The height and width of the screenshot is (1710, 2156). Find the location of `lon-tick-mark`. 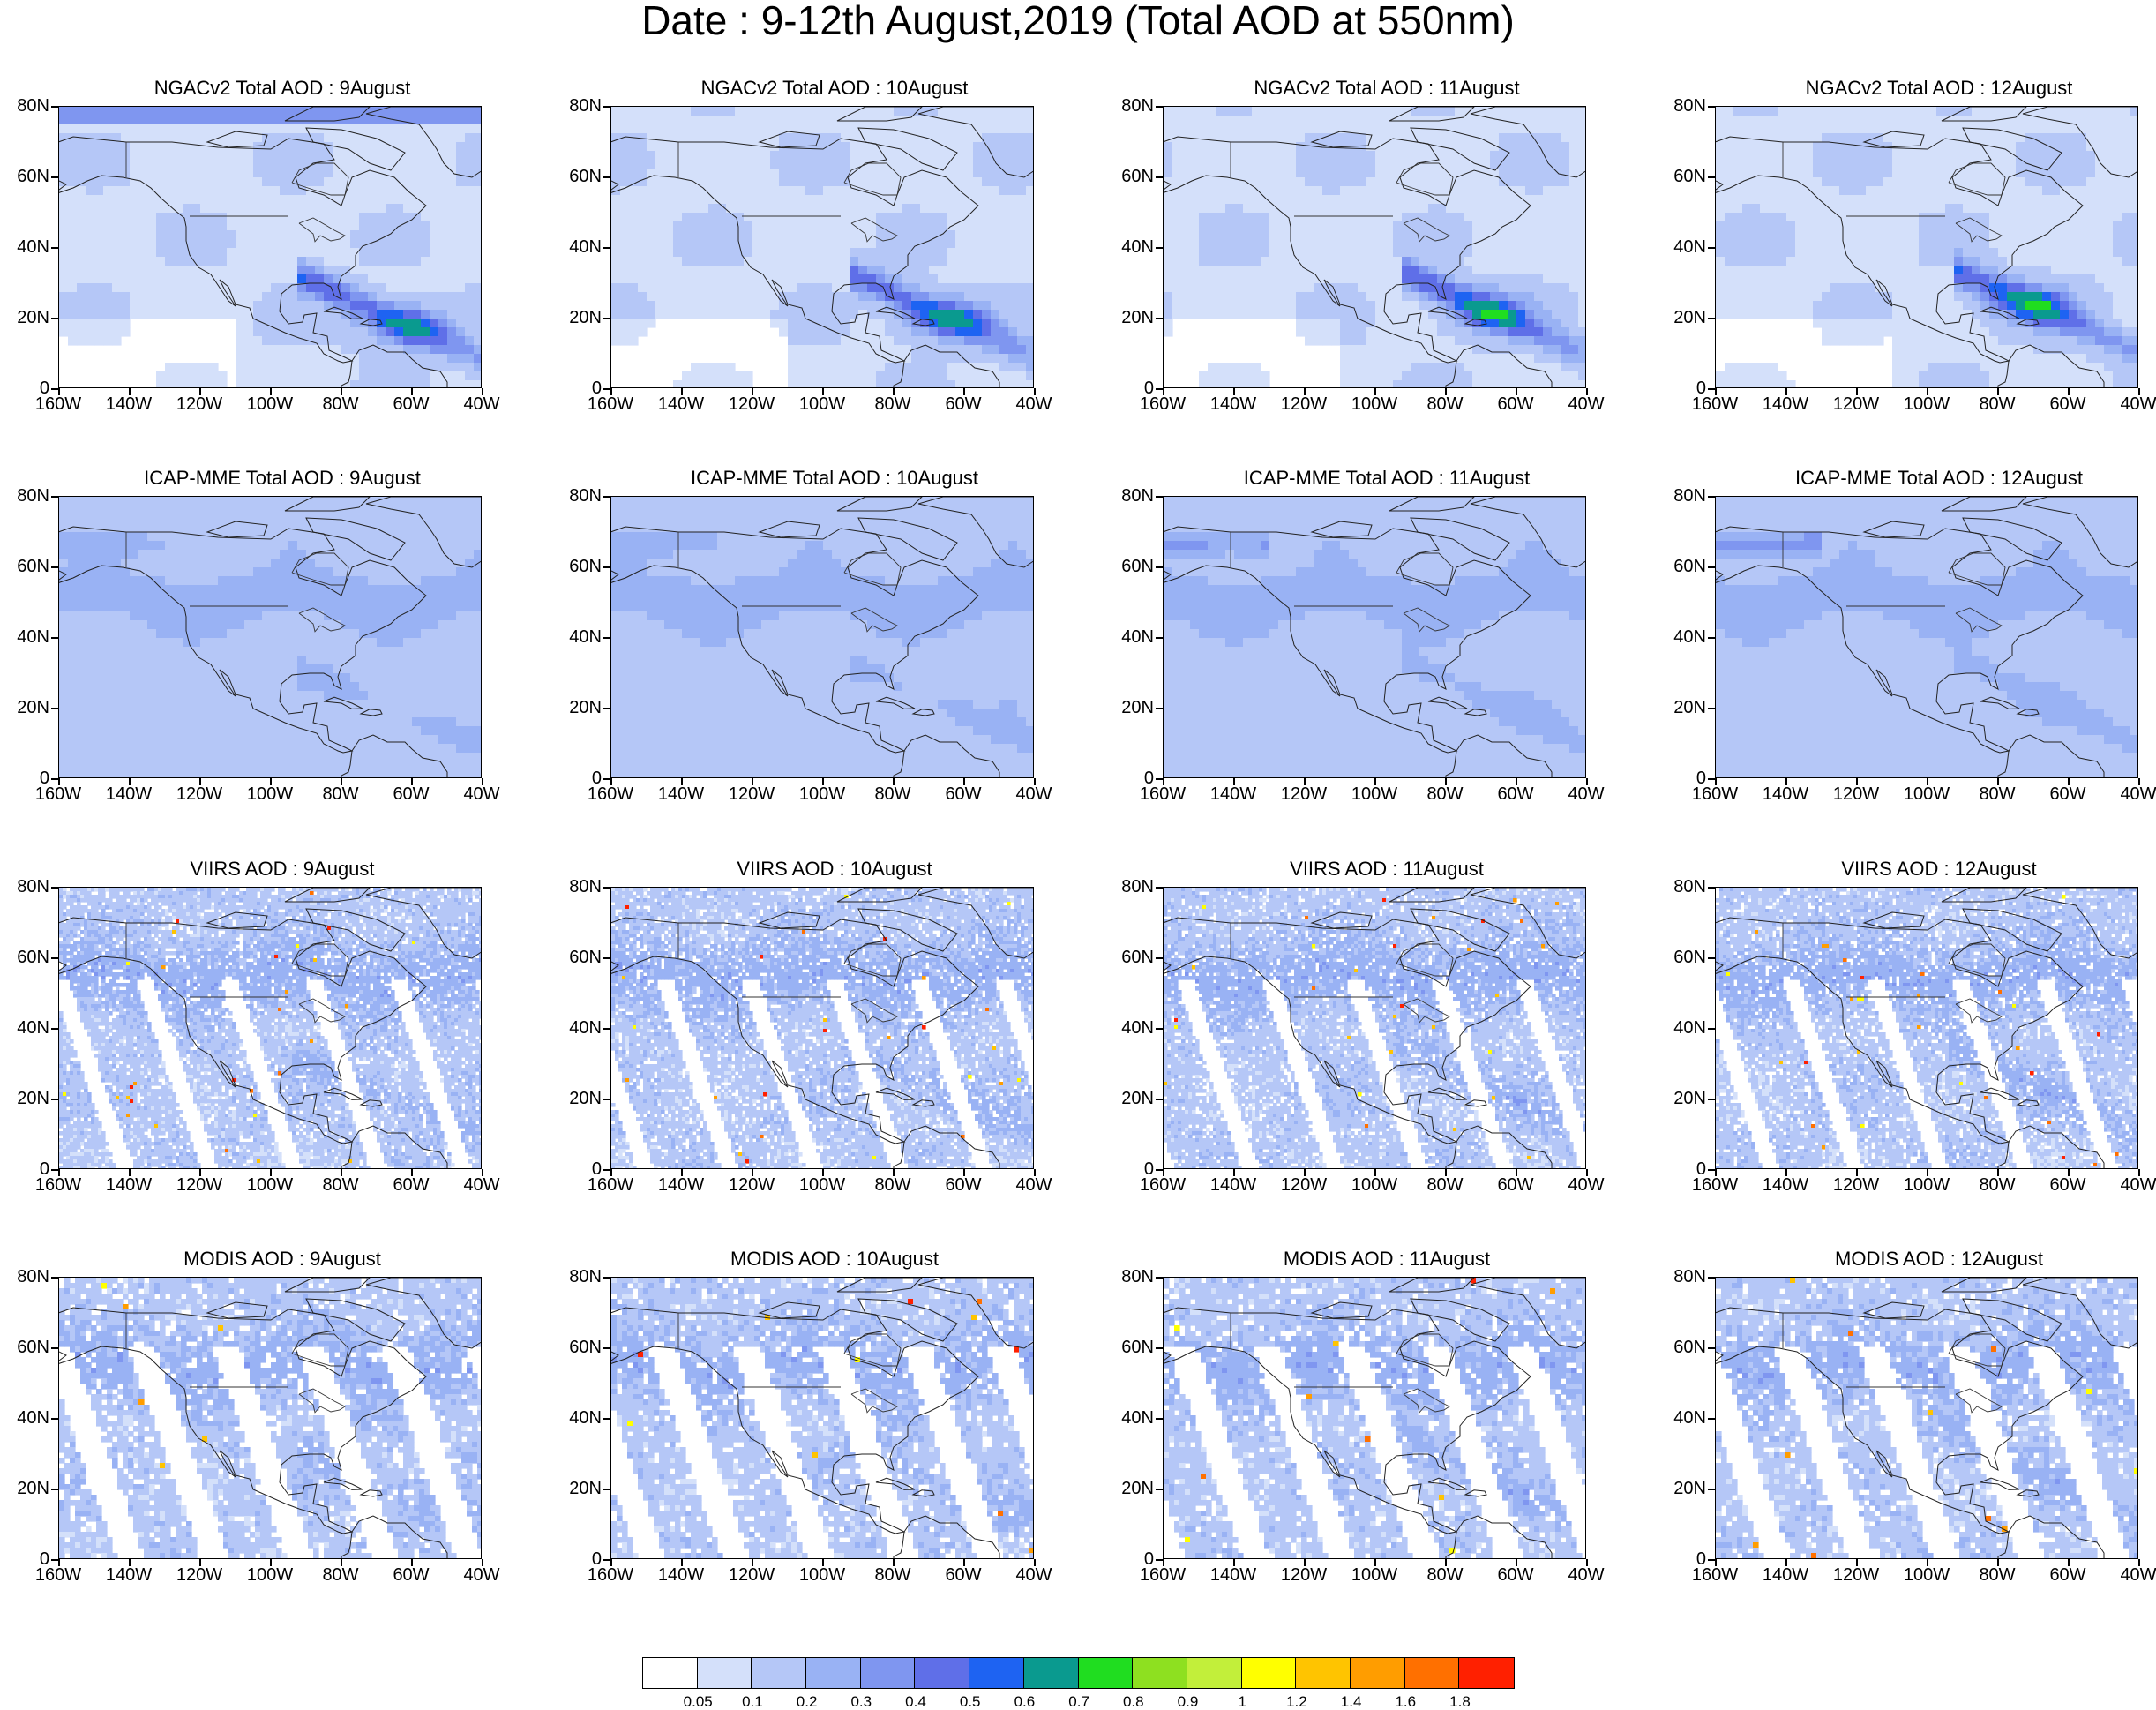

lon-tick-mark is located at coordinates (611, 391).